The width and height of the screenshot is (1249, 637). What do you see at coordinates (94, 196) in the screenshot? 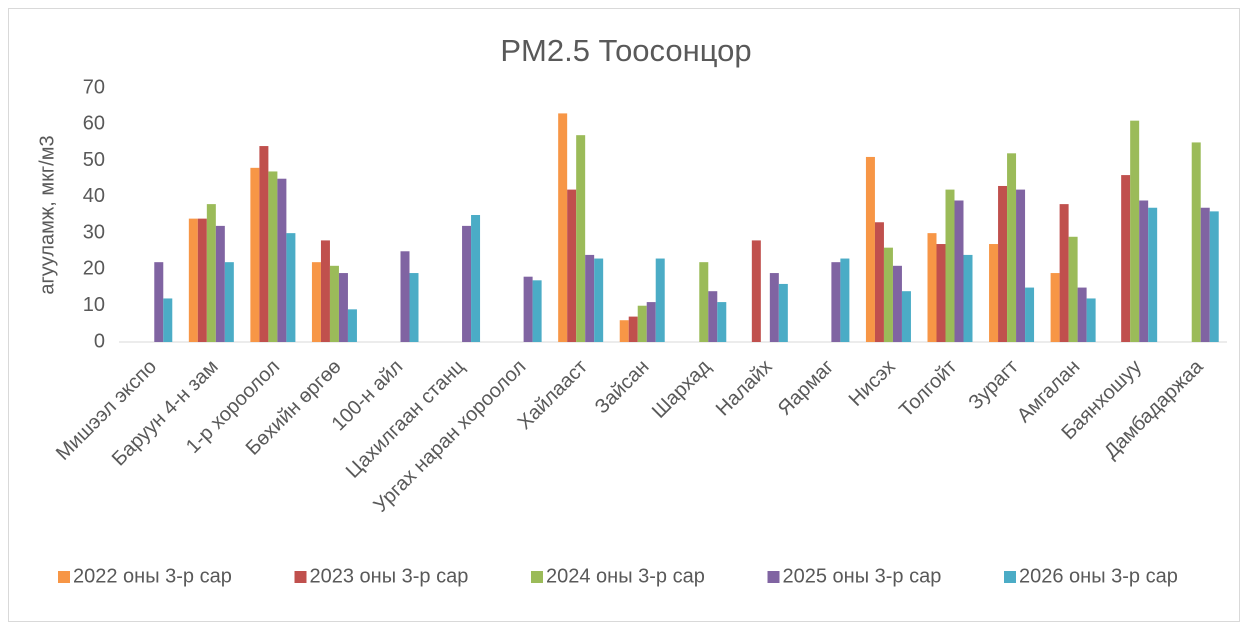
I see `y-tick-label: 40` at bounding box center [94, 196].